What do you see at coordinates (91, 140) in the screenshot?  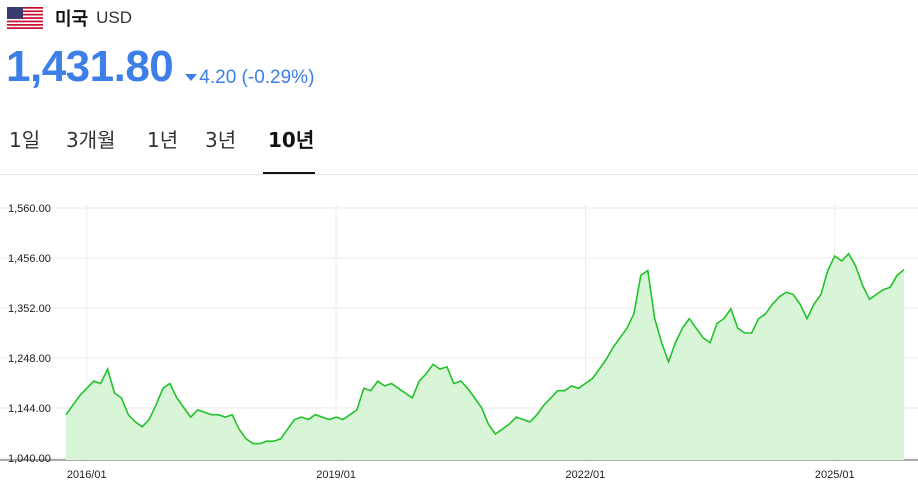 I see `tab-3-months: 3개월` at bounding box center [91, 140].